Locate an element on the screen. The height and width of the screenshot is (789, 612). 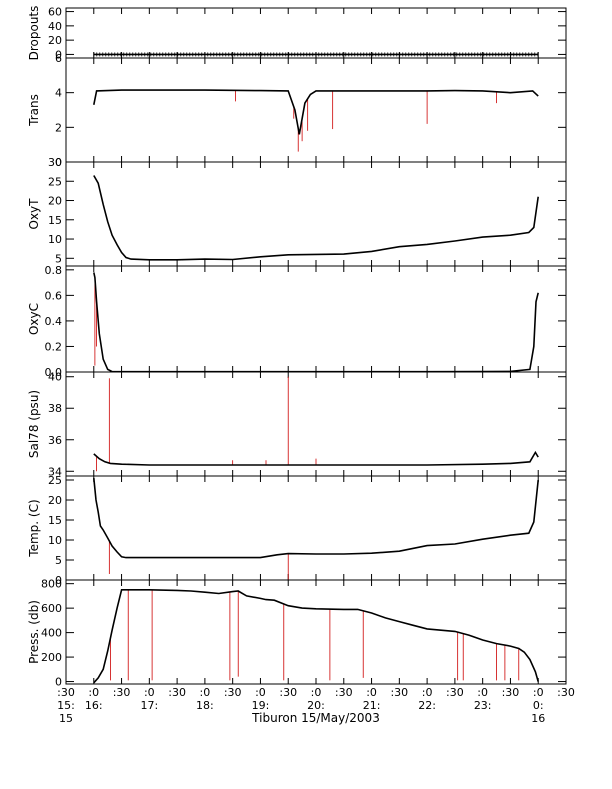
x-tick-label: 21: is located at coordinates (372, 705).